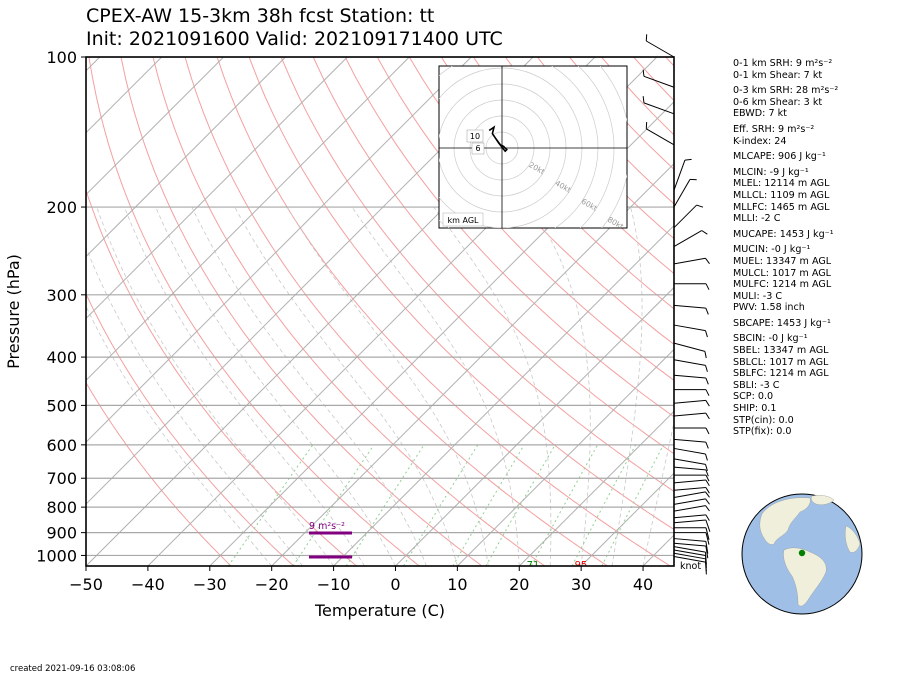 This screenshot has width=906, height=675. What do you see at coordinates (498, 139) in the screenshot?
I see `hodograph-trace` at bounding box center [498, 139].